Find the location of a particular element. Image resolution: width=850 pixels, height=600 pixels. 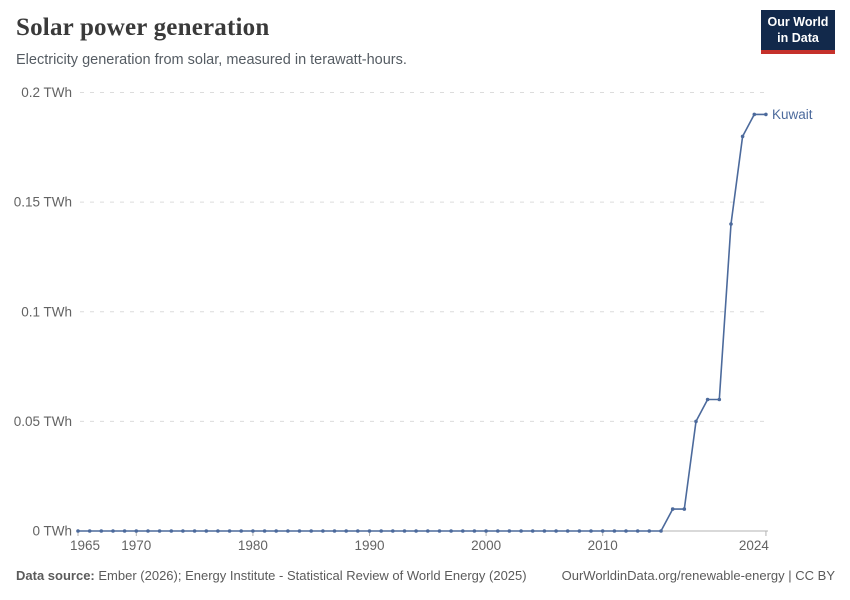

y-axis-tick-label: 0.2 TWh is located at coordinates (46, 92).